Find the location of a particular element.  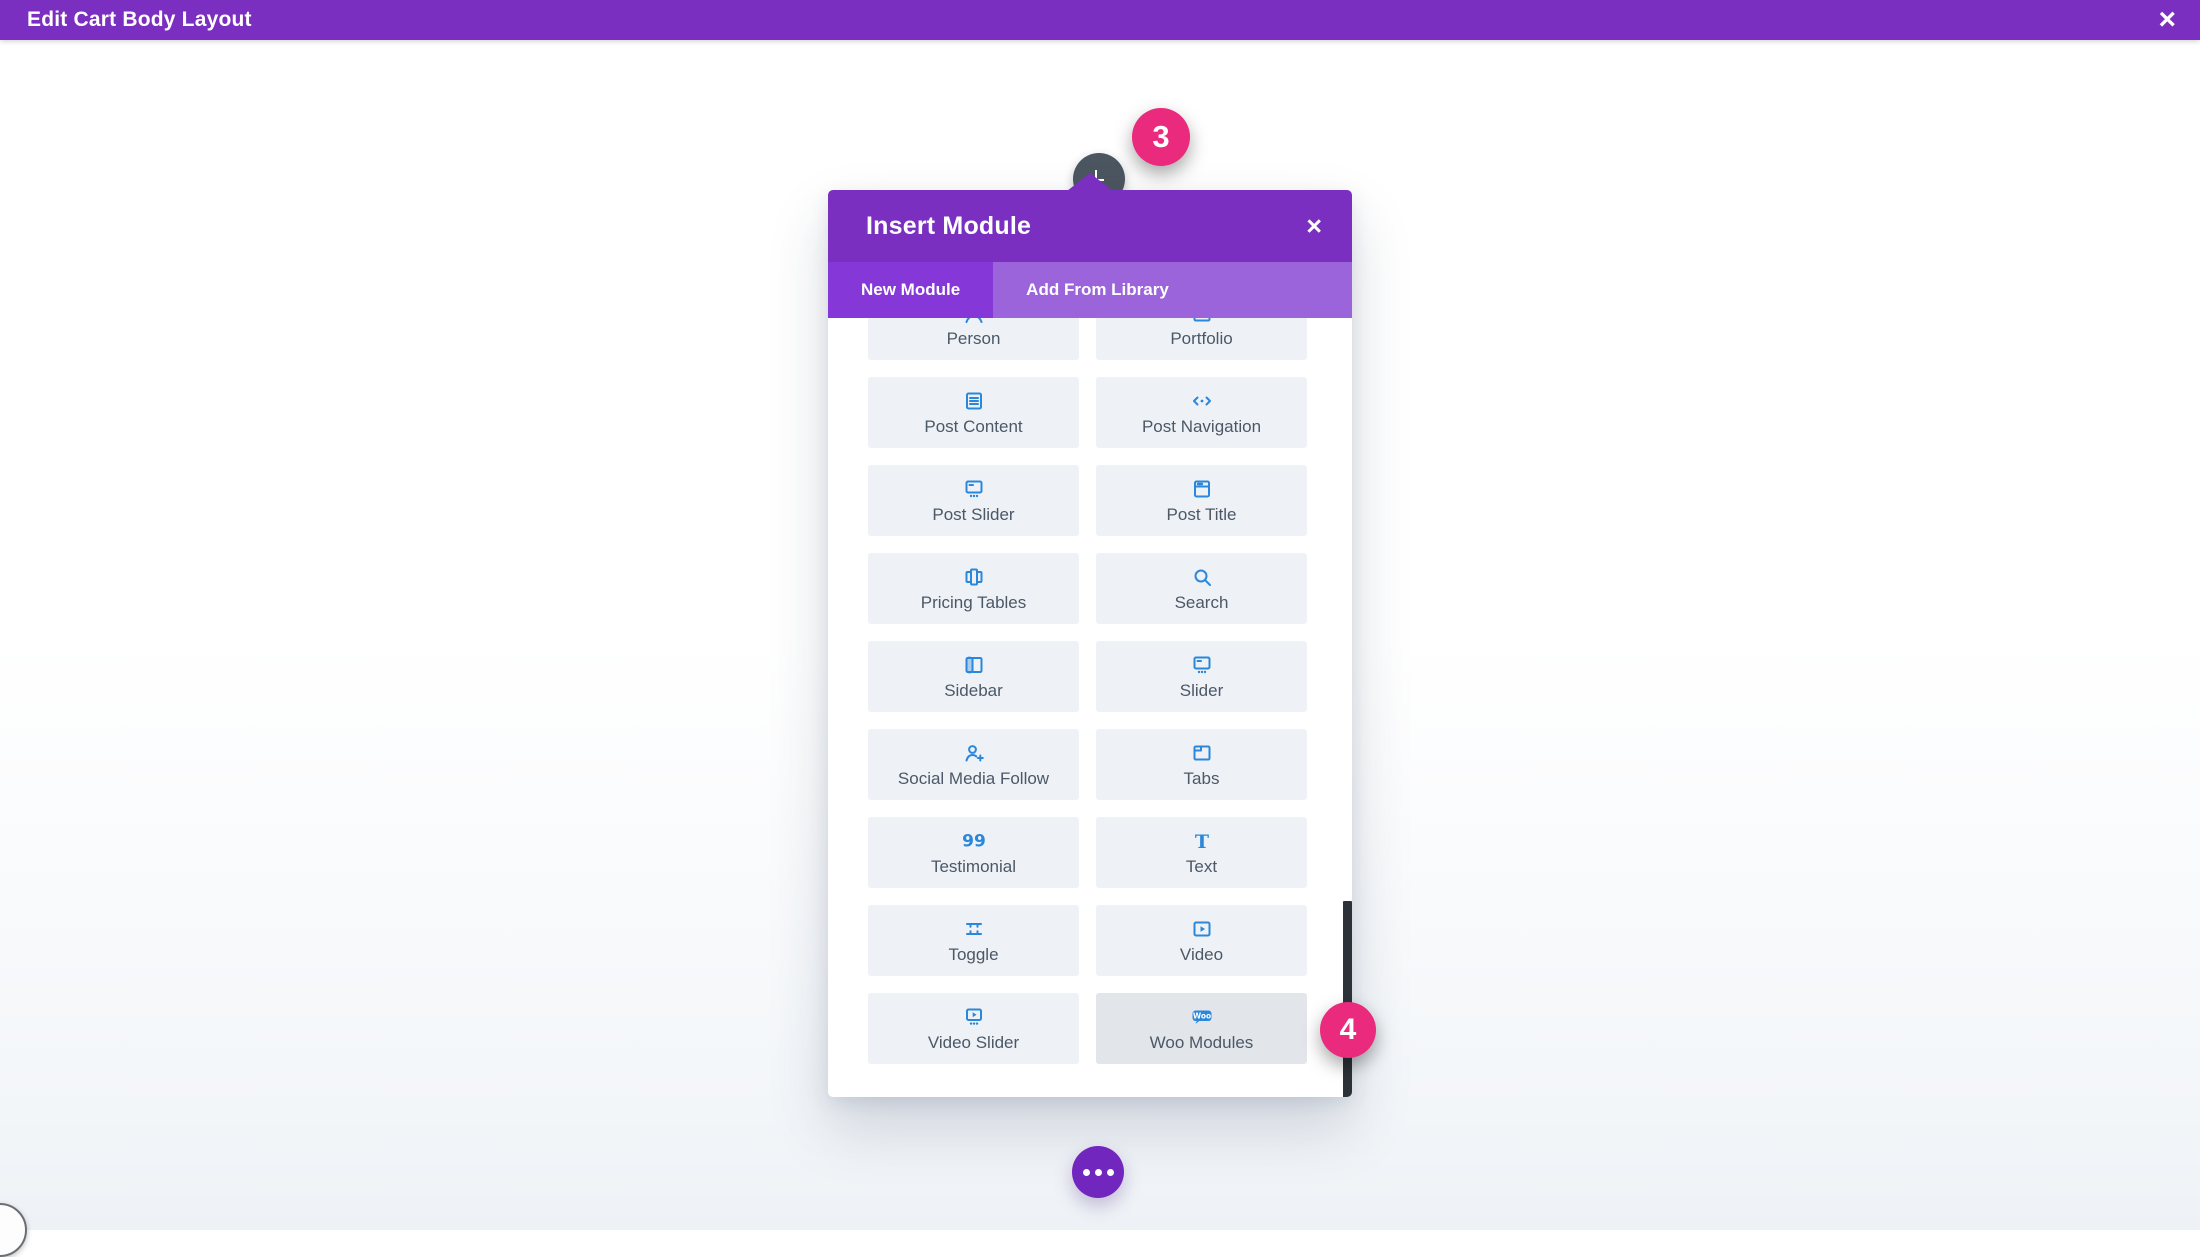

tab-label: Add From Library is located at coordinates (1097, 289).